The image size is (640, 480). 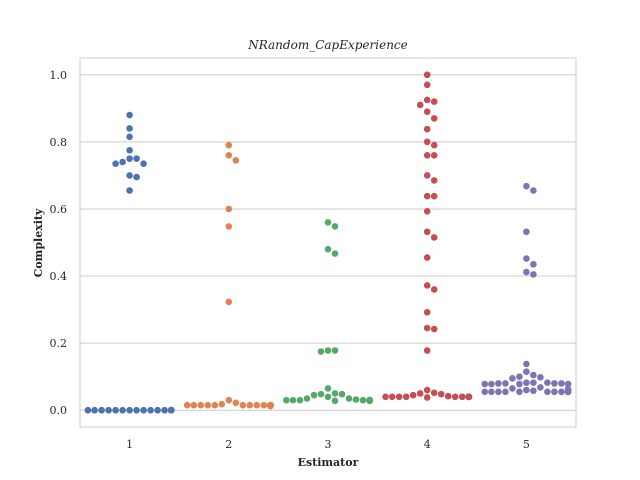 I want to click on y-tick-label: 0.0, so click(x=59, y=410).